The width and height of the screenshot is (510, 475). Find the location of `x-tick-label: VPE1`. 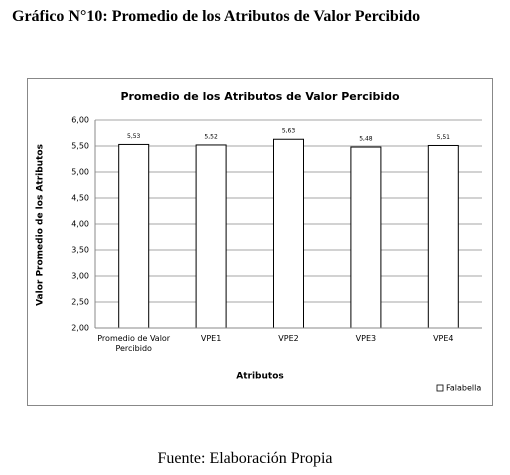

x-tick-label: VPE1 is located at coordinates (211, 338).